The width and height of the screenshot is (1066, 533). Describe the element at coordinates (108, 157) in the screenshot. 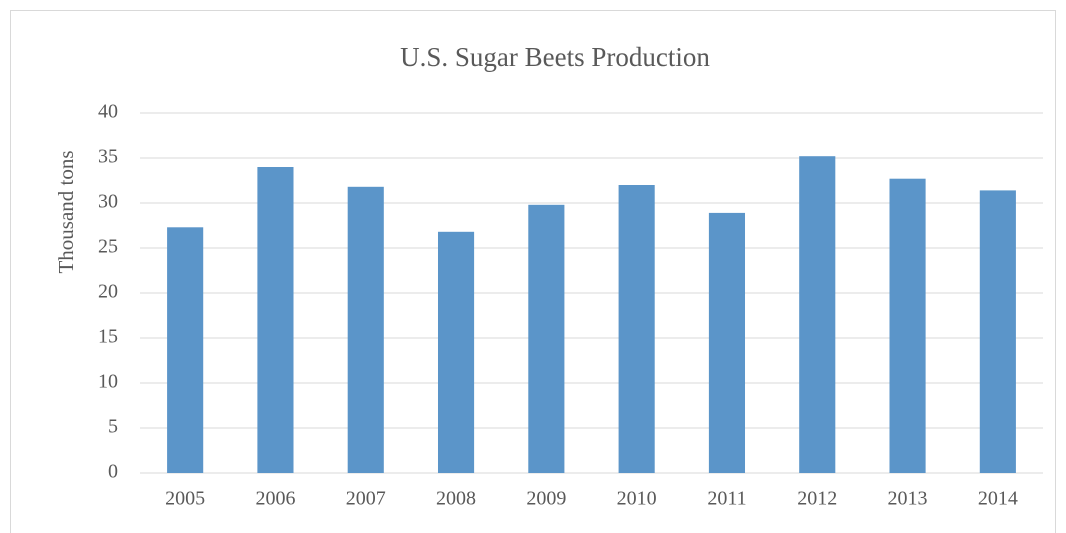

I see `y-tick-label: 35` at that location.